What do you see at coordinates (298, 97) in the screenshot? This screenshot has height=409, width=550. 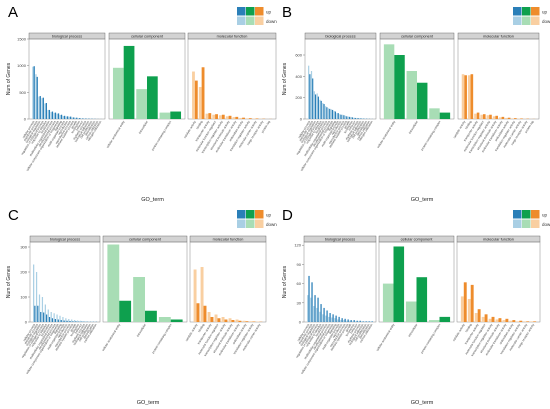 I see `y-tick-label: 200` at bounding box center [298, 97].